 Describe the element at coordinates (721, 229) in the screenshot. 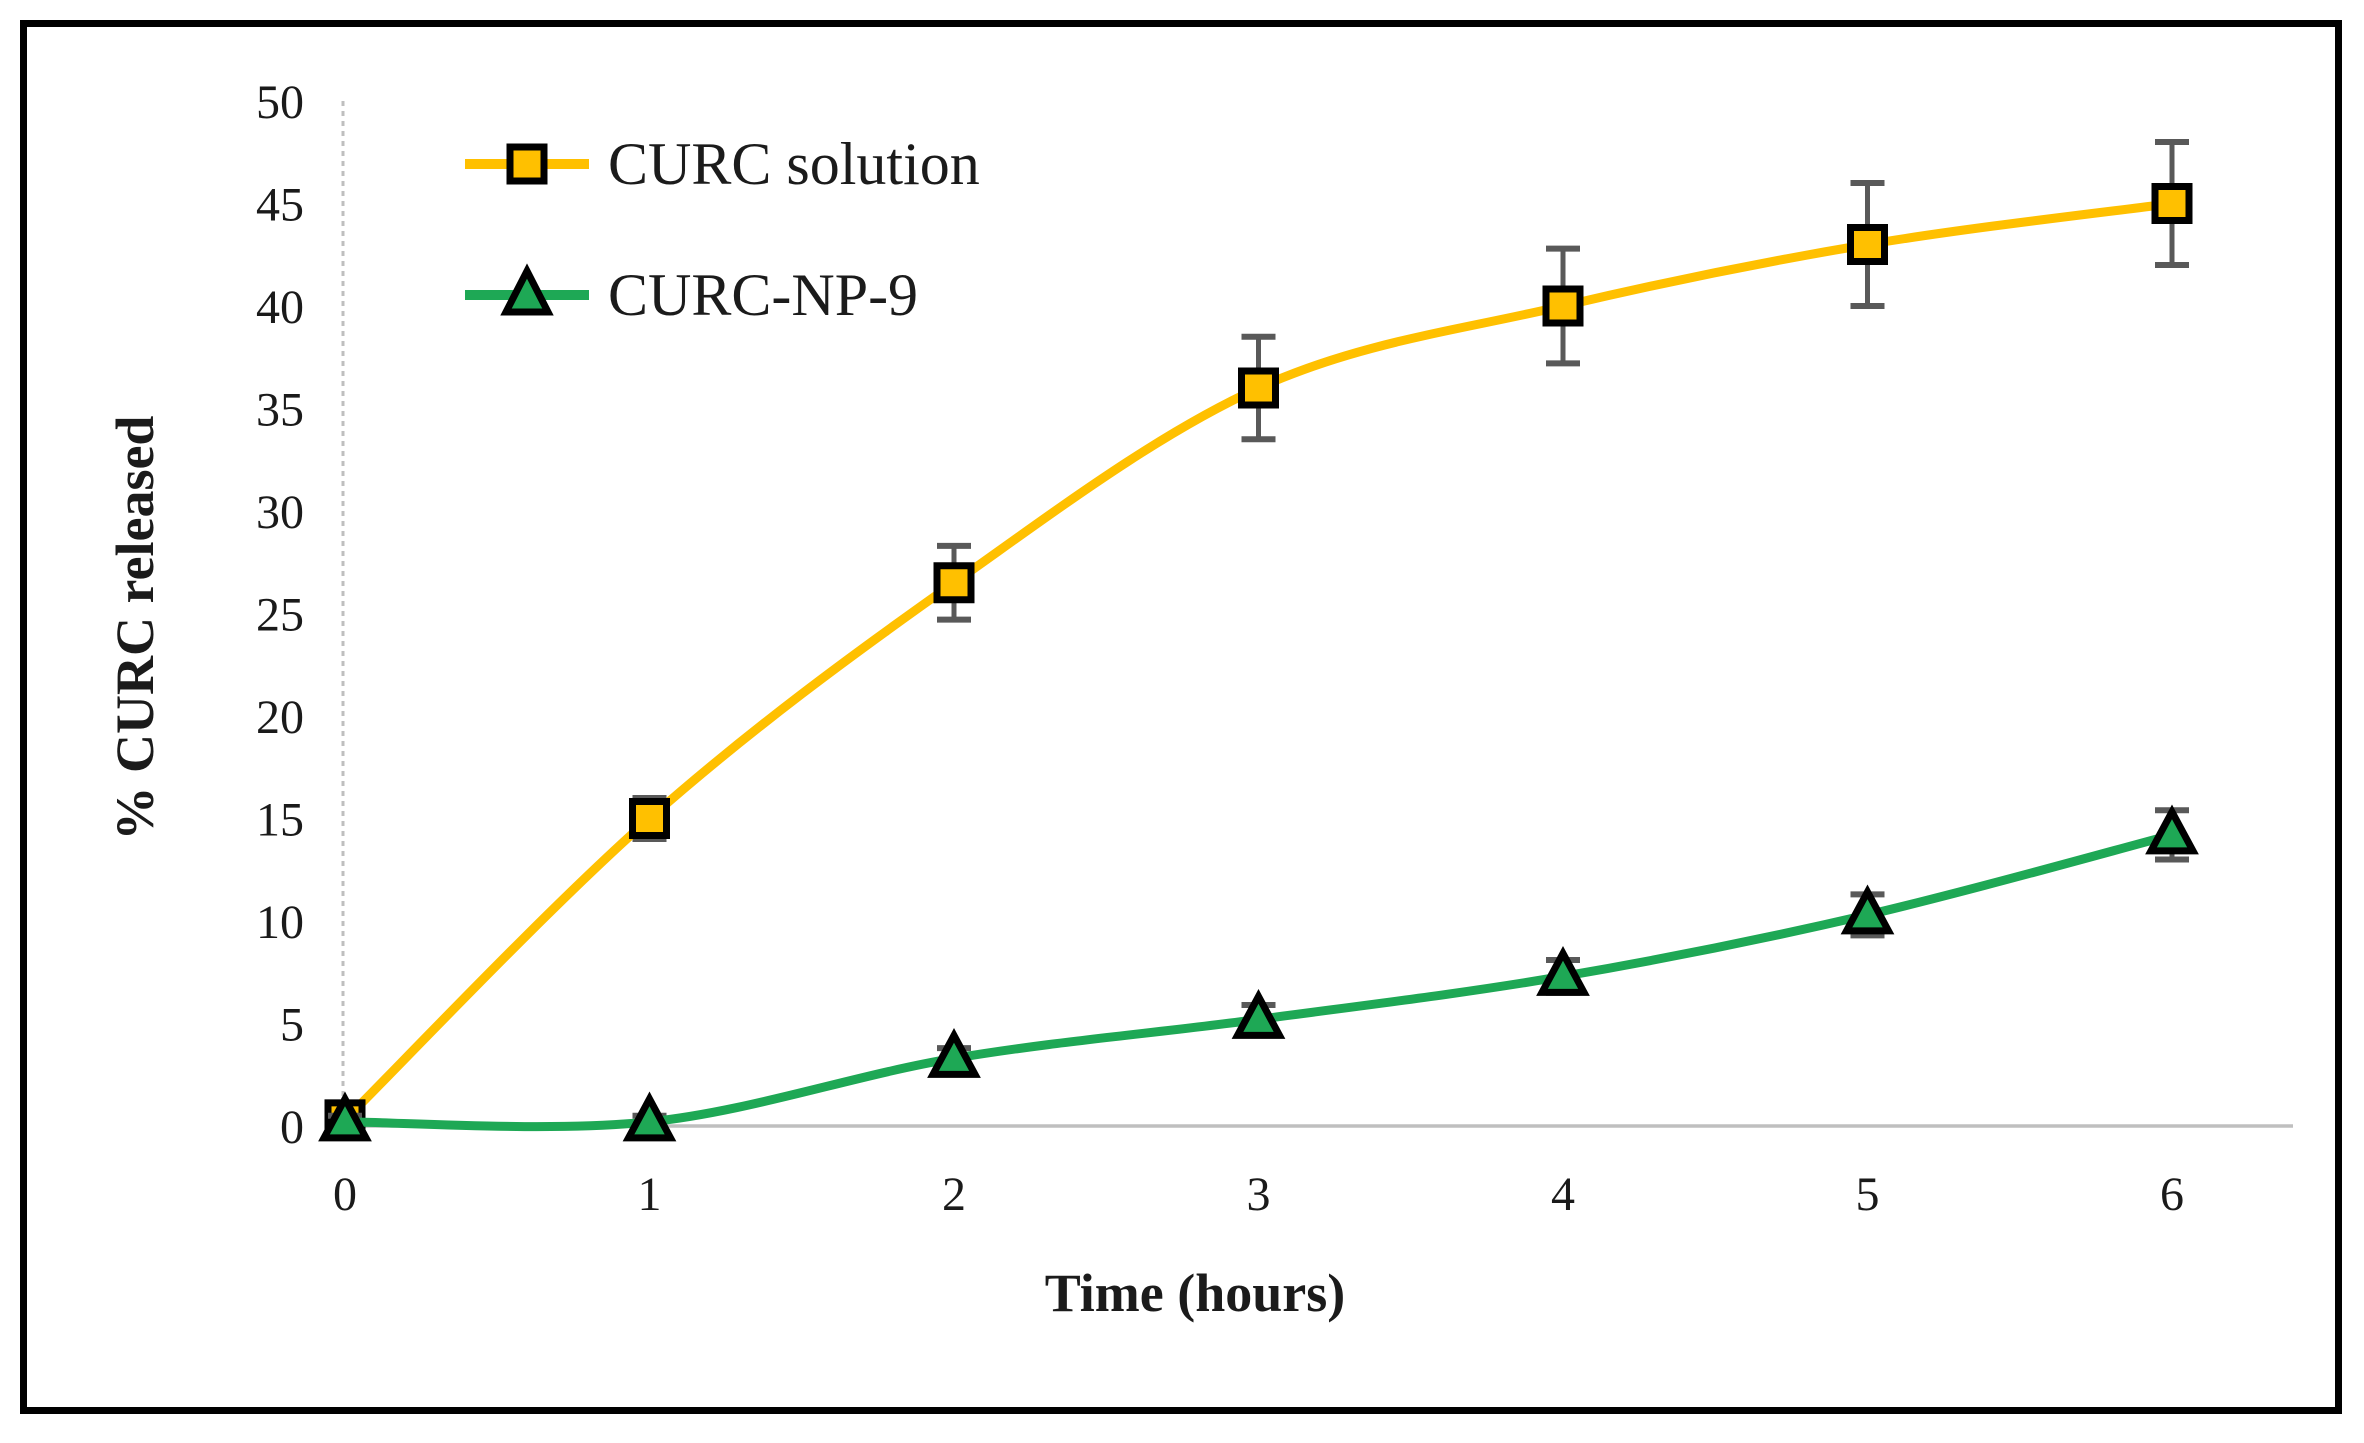

I see `chart-legend: CURC solution CURC-NP-9` at that location.